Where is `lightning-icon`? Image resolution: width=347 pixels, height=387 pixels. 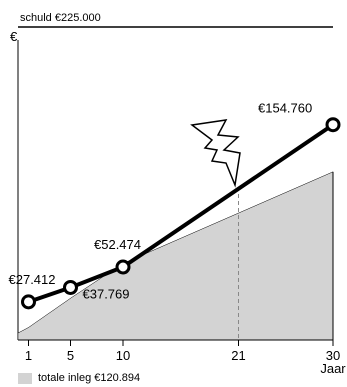 lightning-icon is located at coordinates (215, 153).